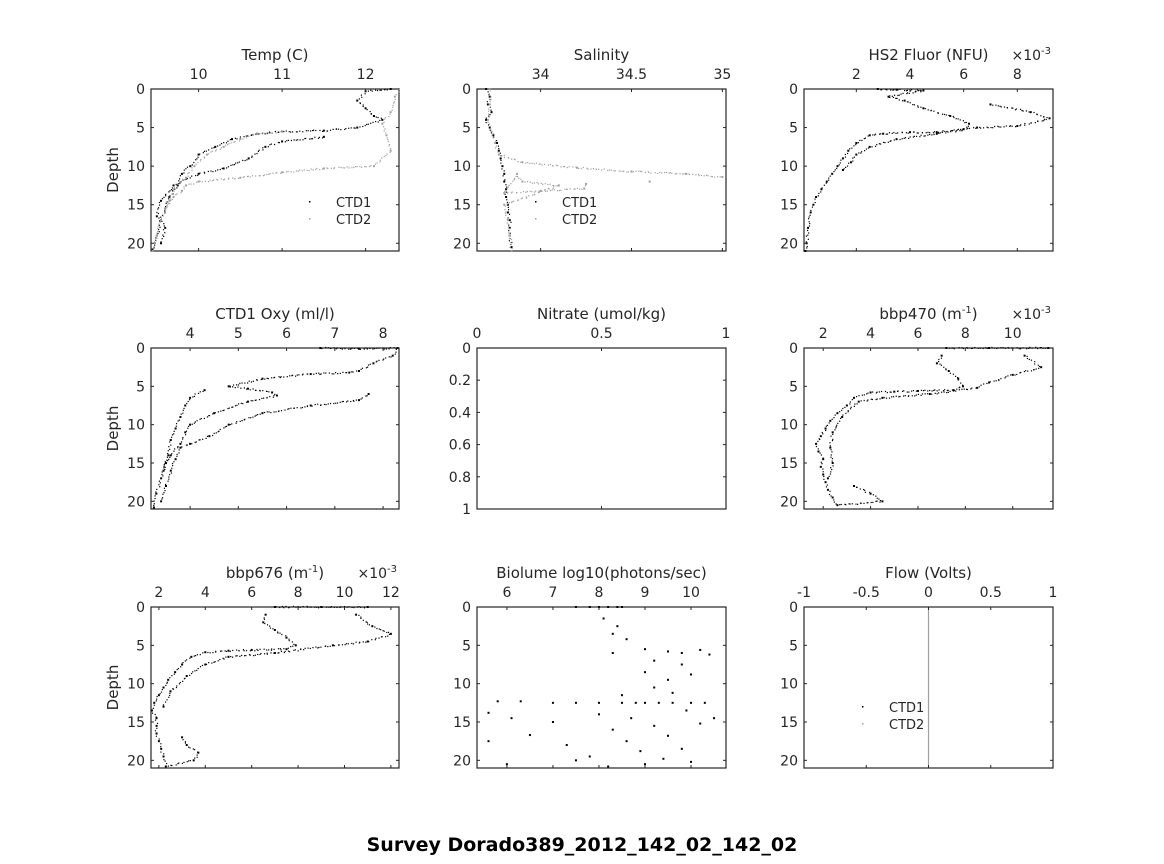  What do you see at coordinates (460, 446) in the screenshot?
I see `y-tick-label: 0.6` at bounding box center [460, 446].